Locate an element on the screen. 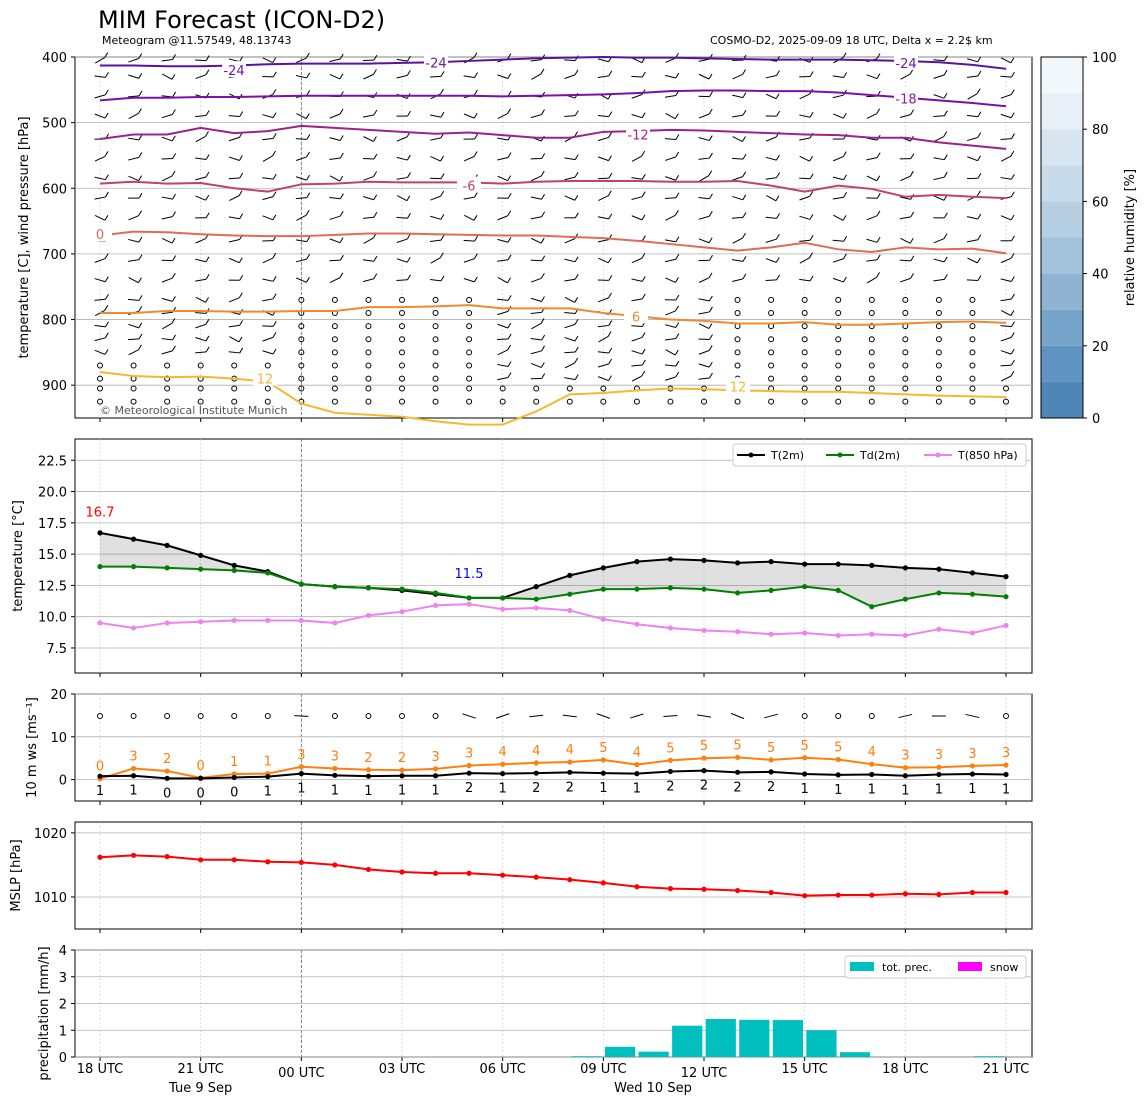  x-tick-label: 12 UTC is located at coordinates (704, 1073).